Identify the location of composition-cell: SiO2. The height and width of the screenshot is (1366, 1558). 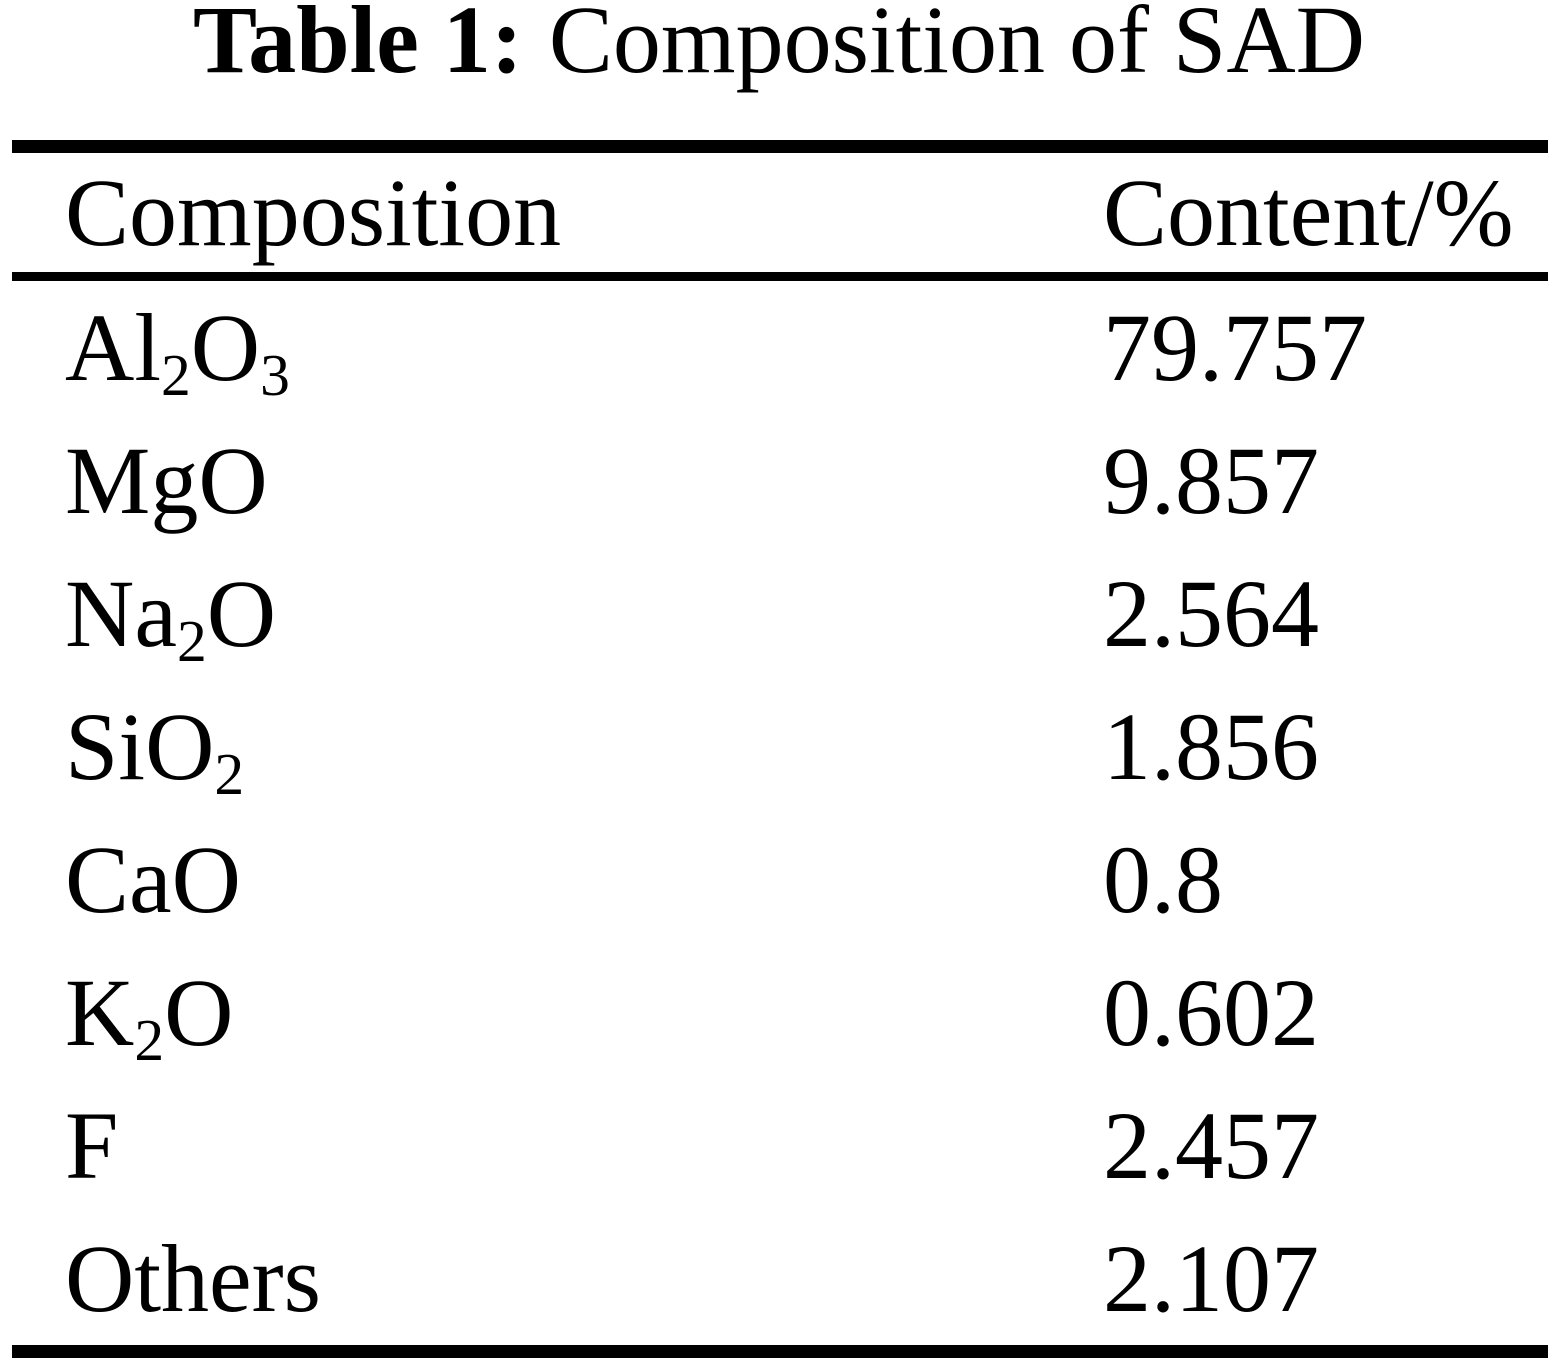
(155, 750).